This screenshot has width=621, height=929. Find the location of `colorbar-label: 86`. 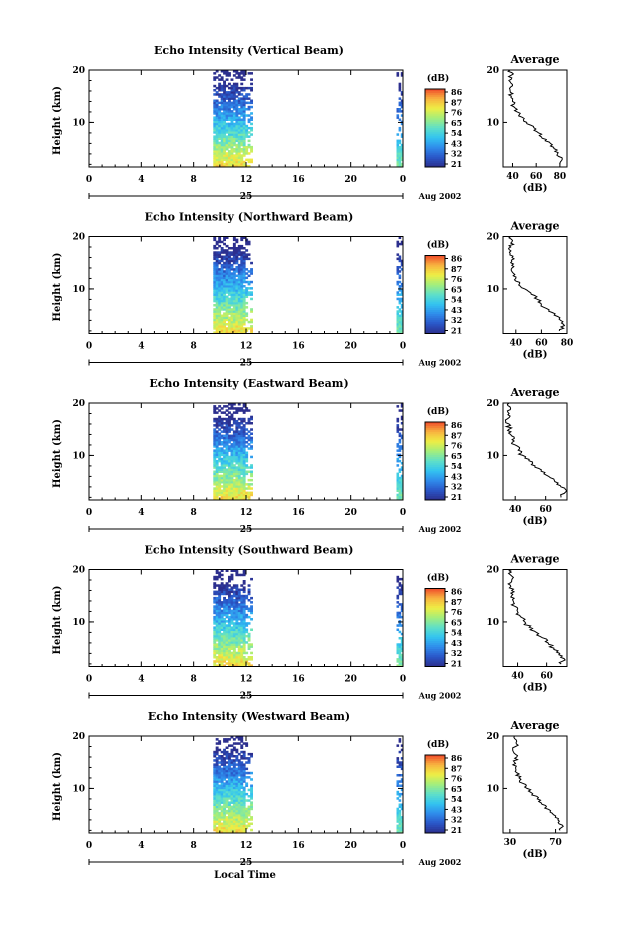

colorbar-label: 86 is located at coordinates (457, 259).